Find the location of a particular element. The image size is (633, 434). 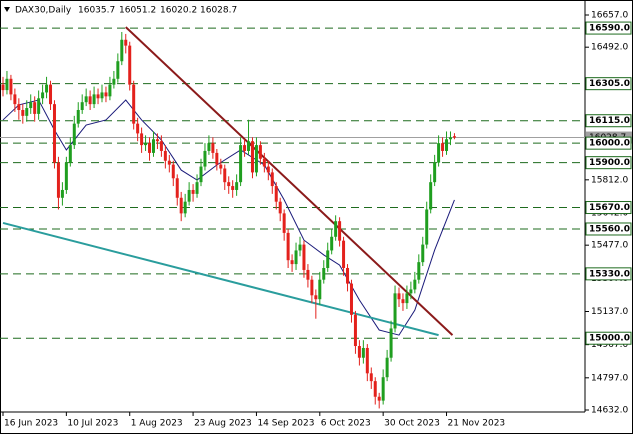

x-tick-label: 30 Oct 2023 is located at coordinates (412, 424).